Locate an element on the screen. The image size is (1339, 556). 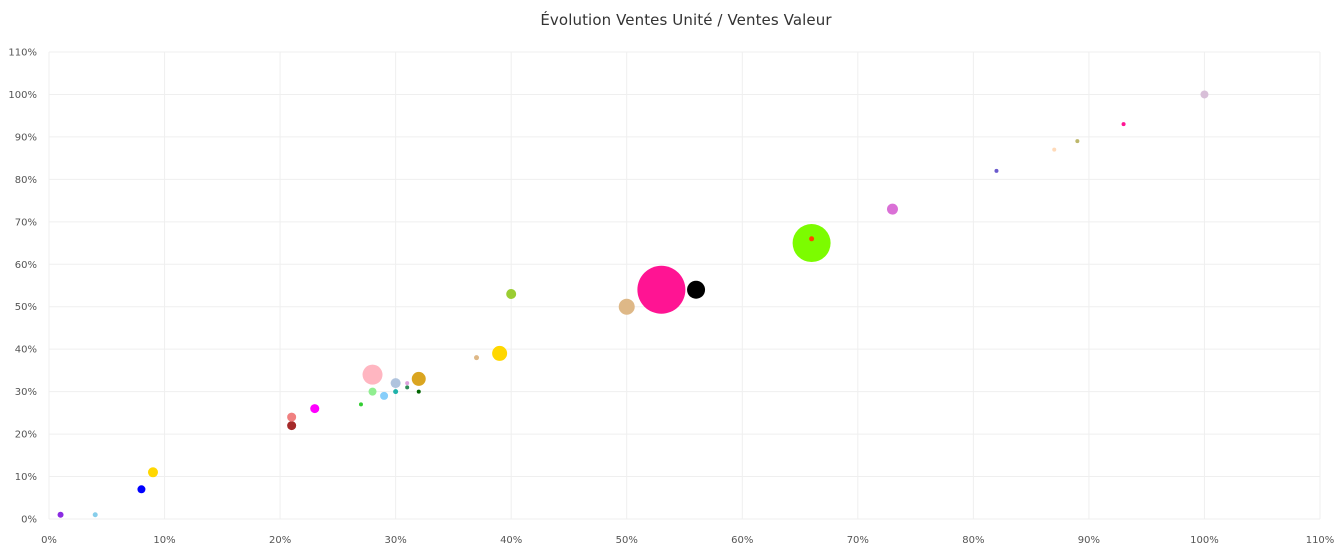
x-tick-label: 90% is located at coordinates (1089, 540).